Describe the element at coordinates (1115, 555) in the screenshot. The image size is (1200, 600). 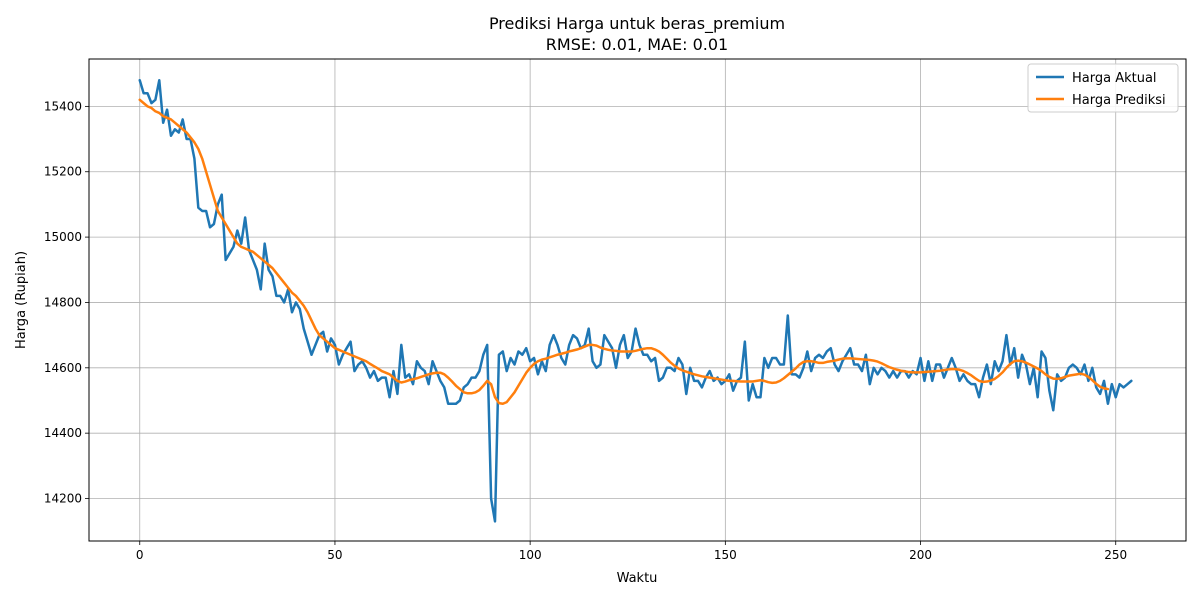
I see `x-tick-label: 250` at that location.